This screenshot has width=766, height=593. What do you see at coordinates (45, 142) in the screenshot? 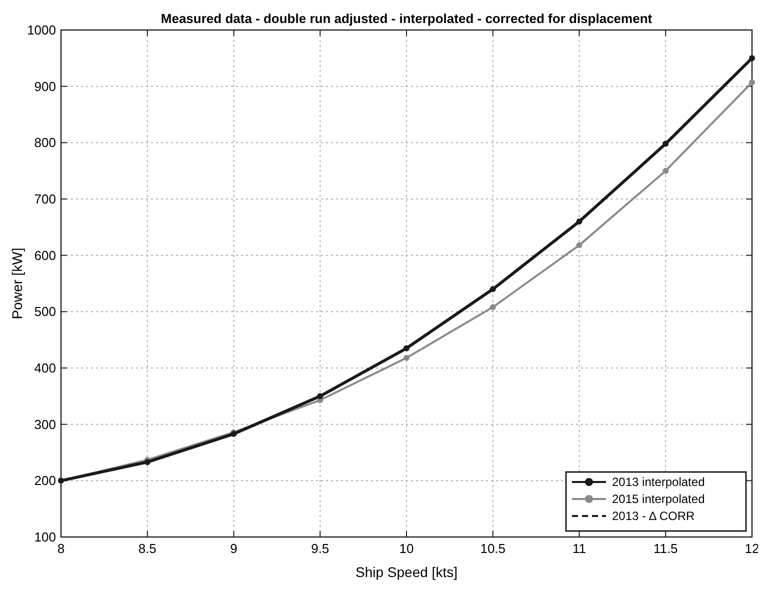
I see `y-tick-label: 800` at bounding box center [45, 142].